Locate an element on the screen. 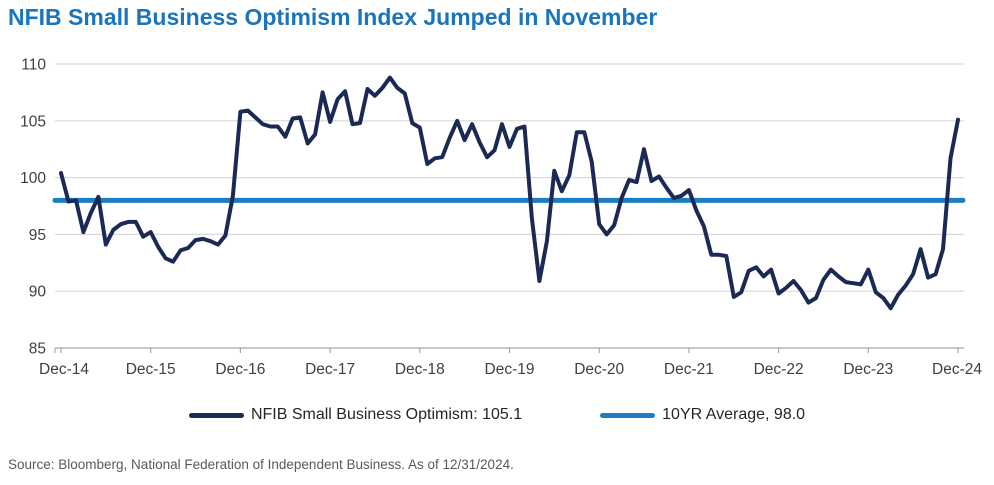 Image resolution: width=994 pixels, height=485 pixels. y-tick-label-95: 95 is located at coordinates (37, 235).